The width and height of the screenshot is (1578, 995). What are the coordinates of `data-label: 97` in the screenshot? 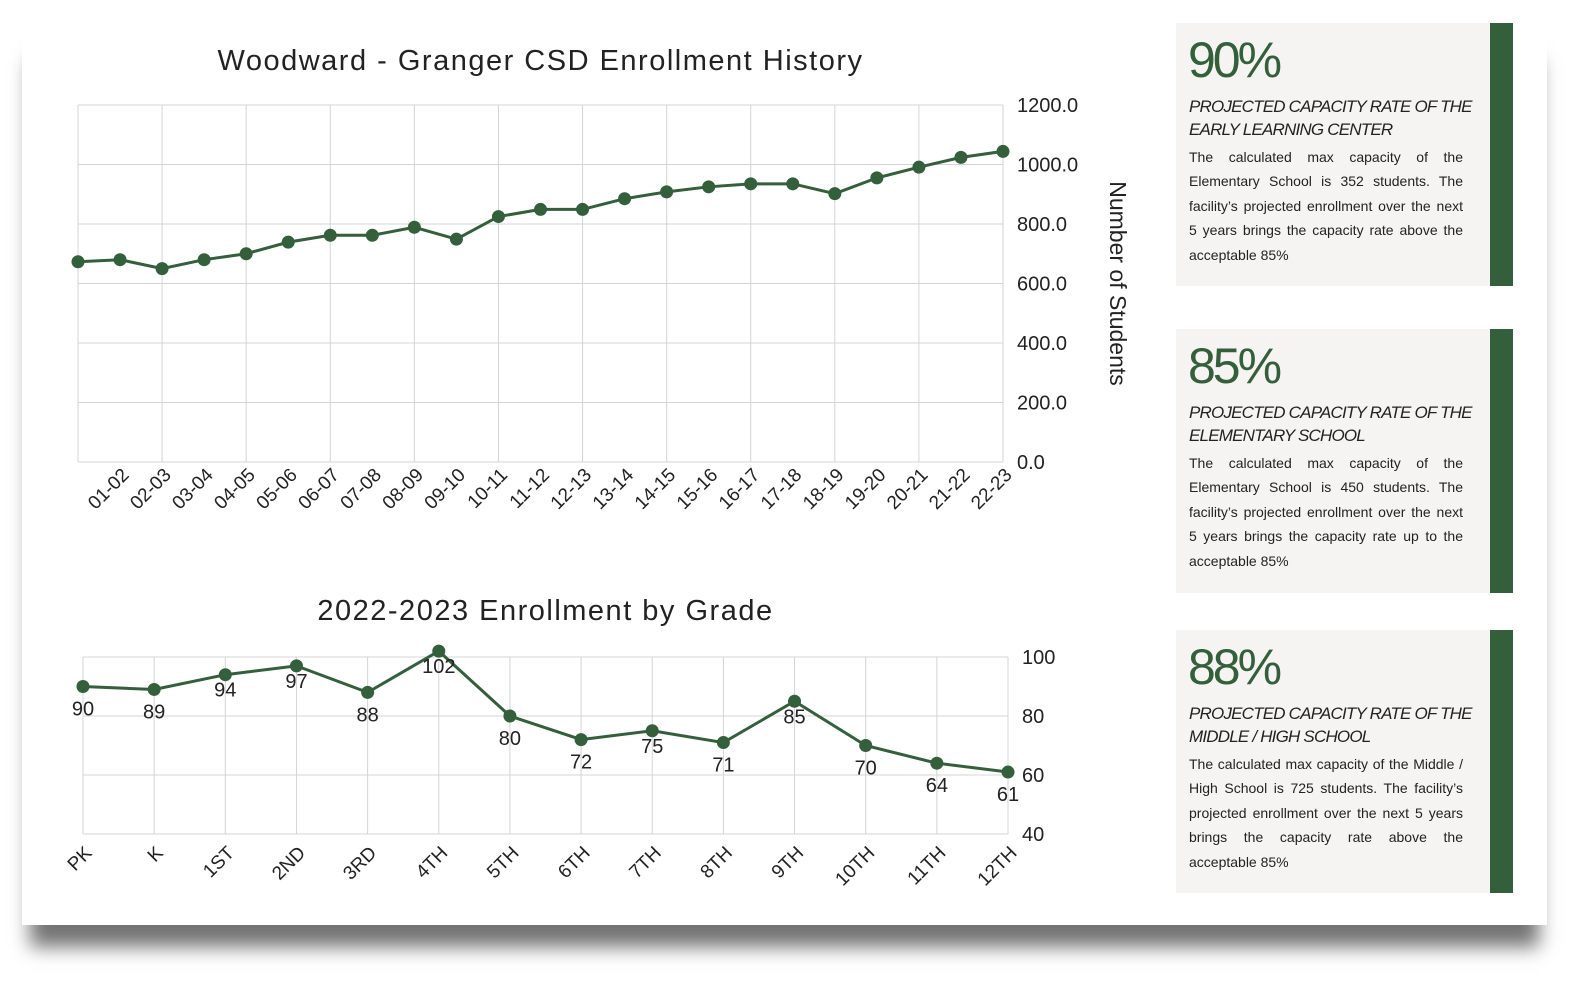 It's located at (296, 682).